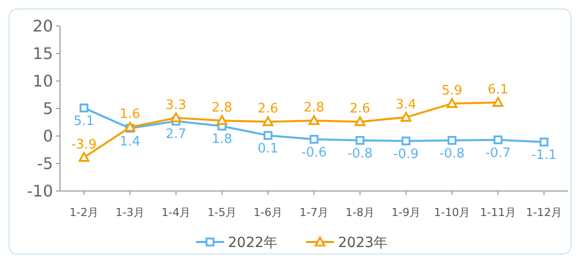 The height and width of the screenshot is (263, 580). What do you see at coordinates (406, 154) in the screenshot?
I see `data-label: -0.9` at bounding box center [406, 154].